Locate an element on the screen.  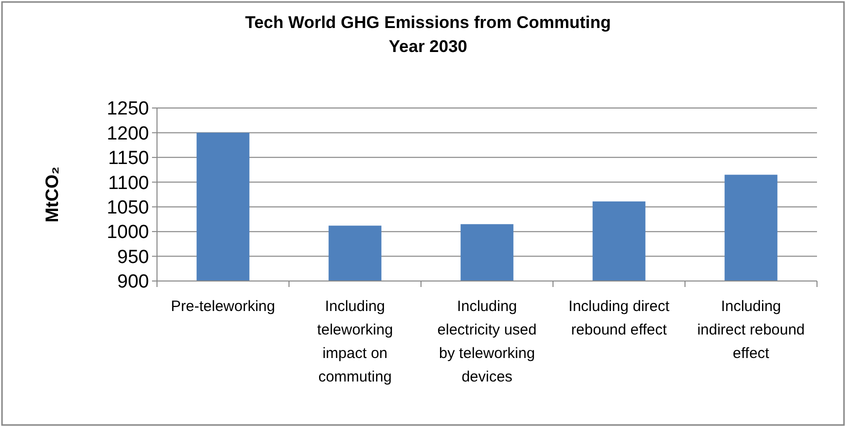
y-tick-label: 1050 is located at coordinates (127, 208).